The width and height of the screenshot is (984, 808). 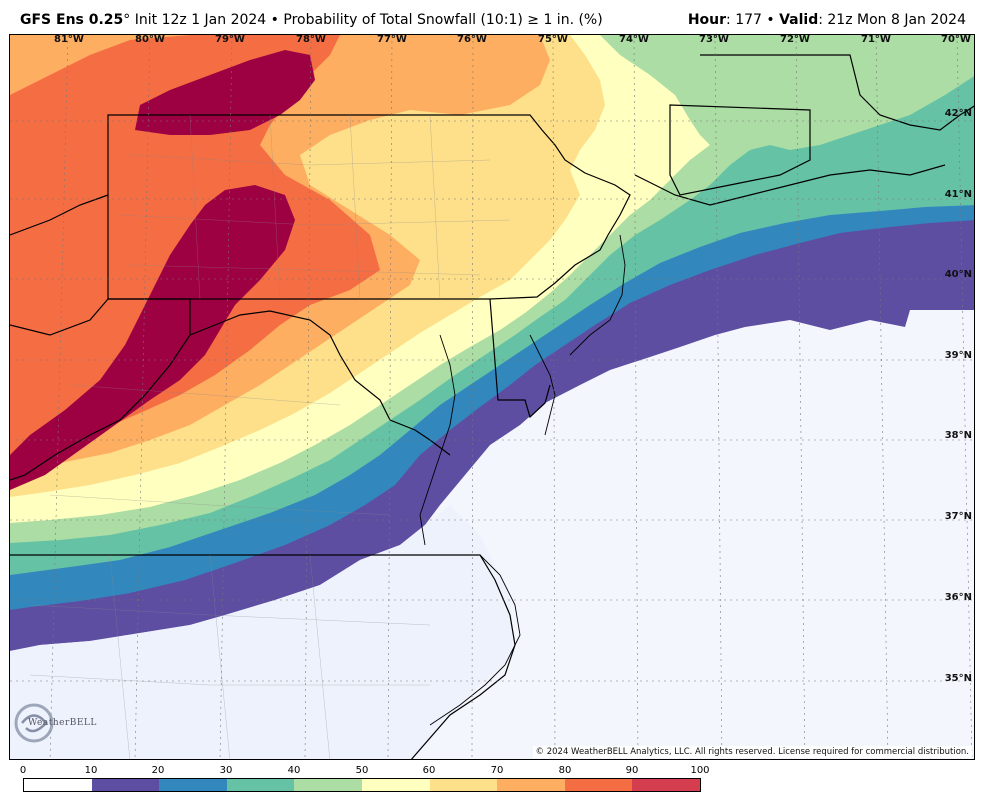 I want to click on lon-label-70w: 70°W, so click(x=956, y=39).